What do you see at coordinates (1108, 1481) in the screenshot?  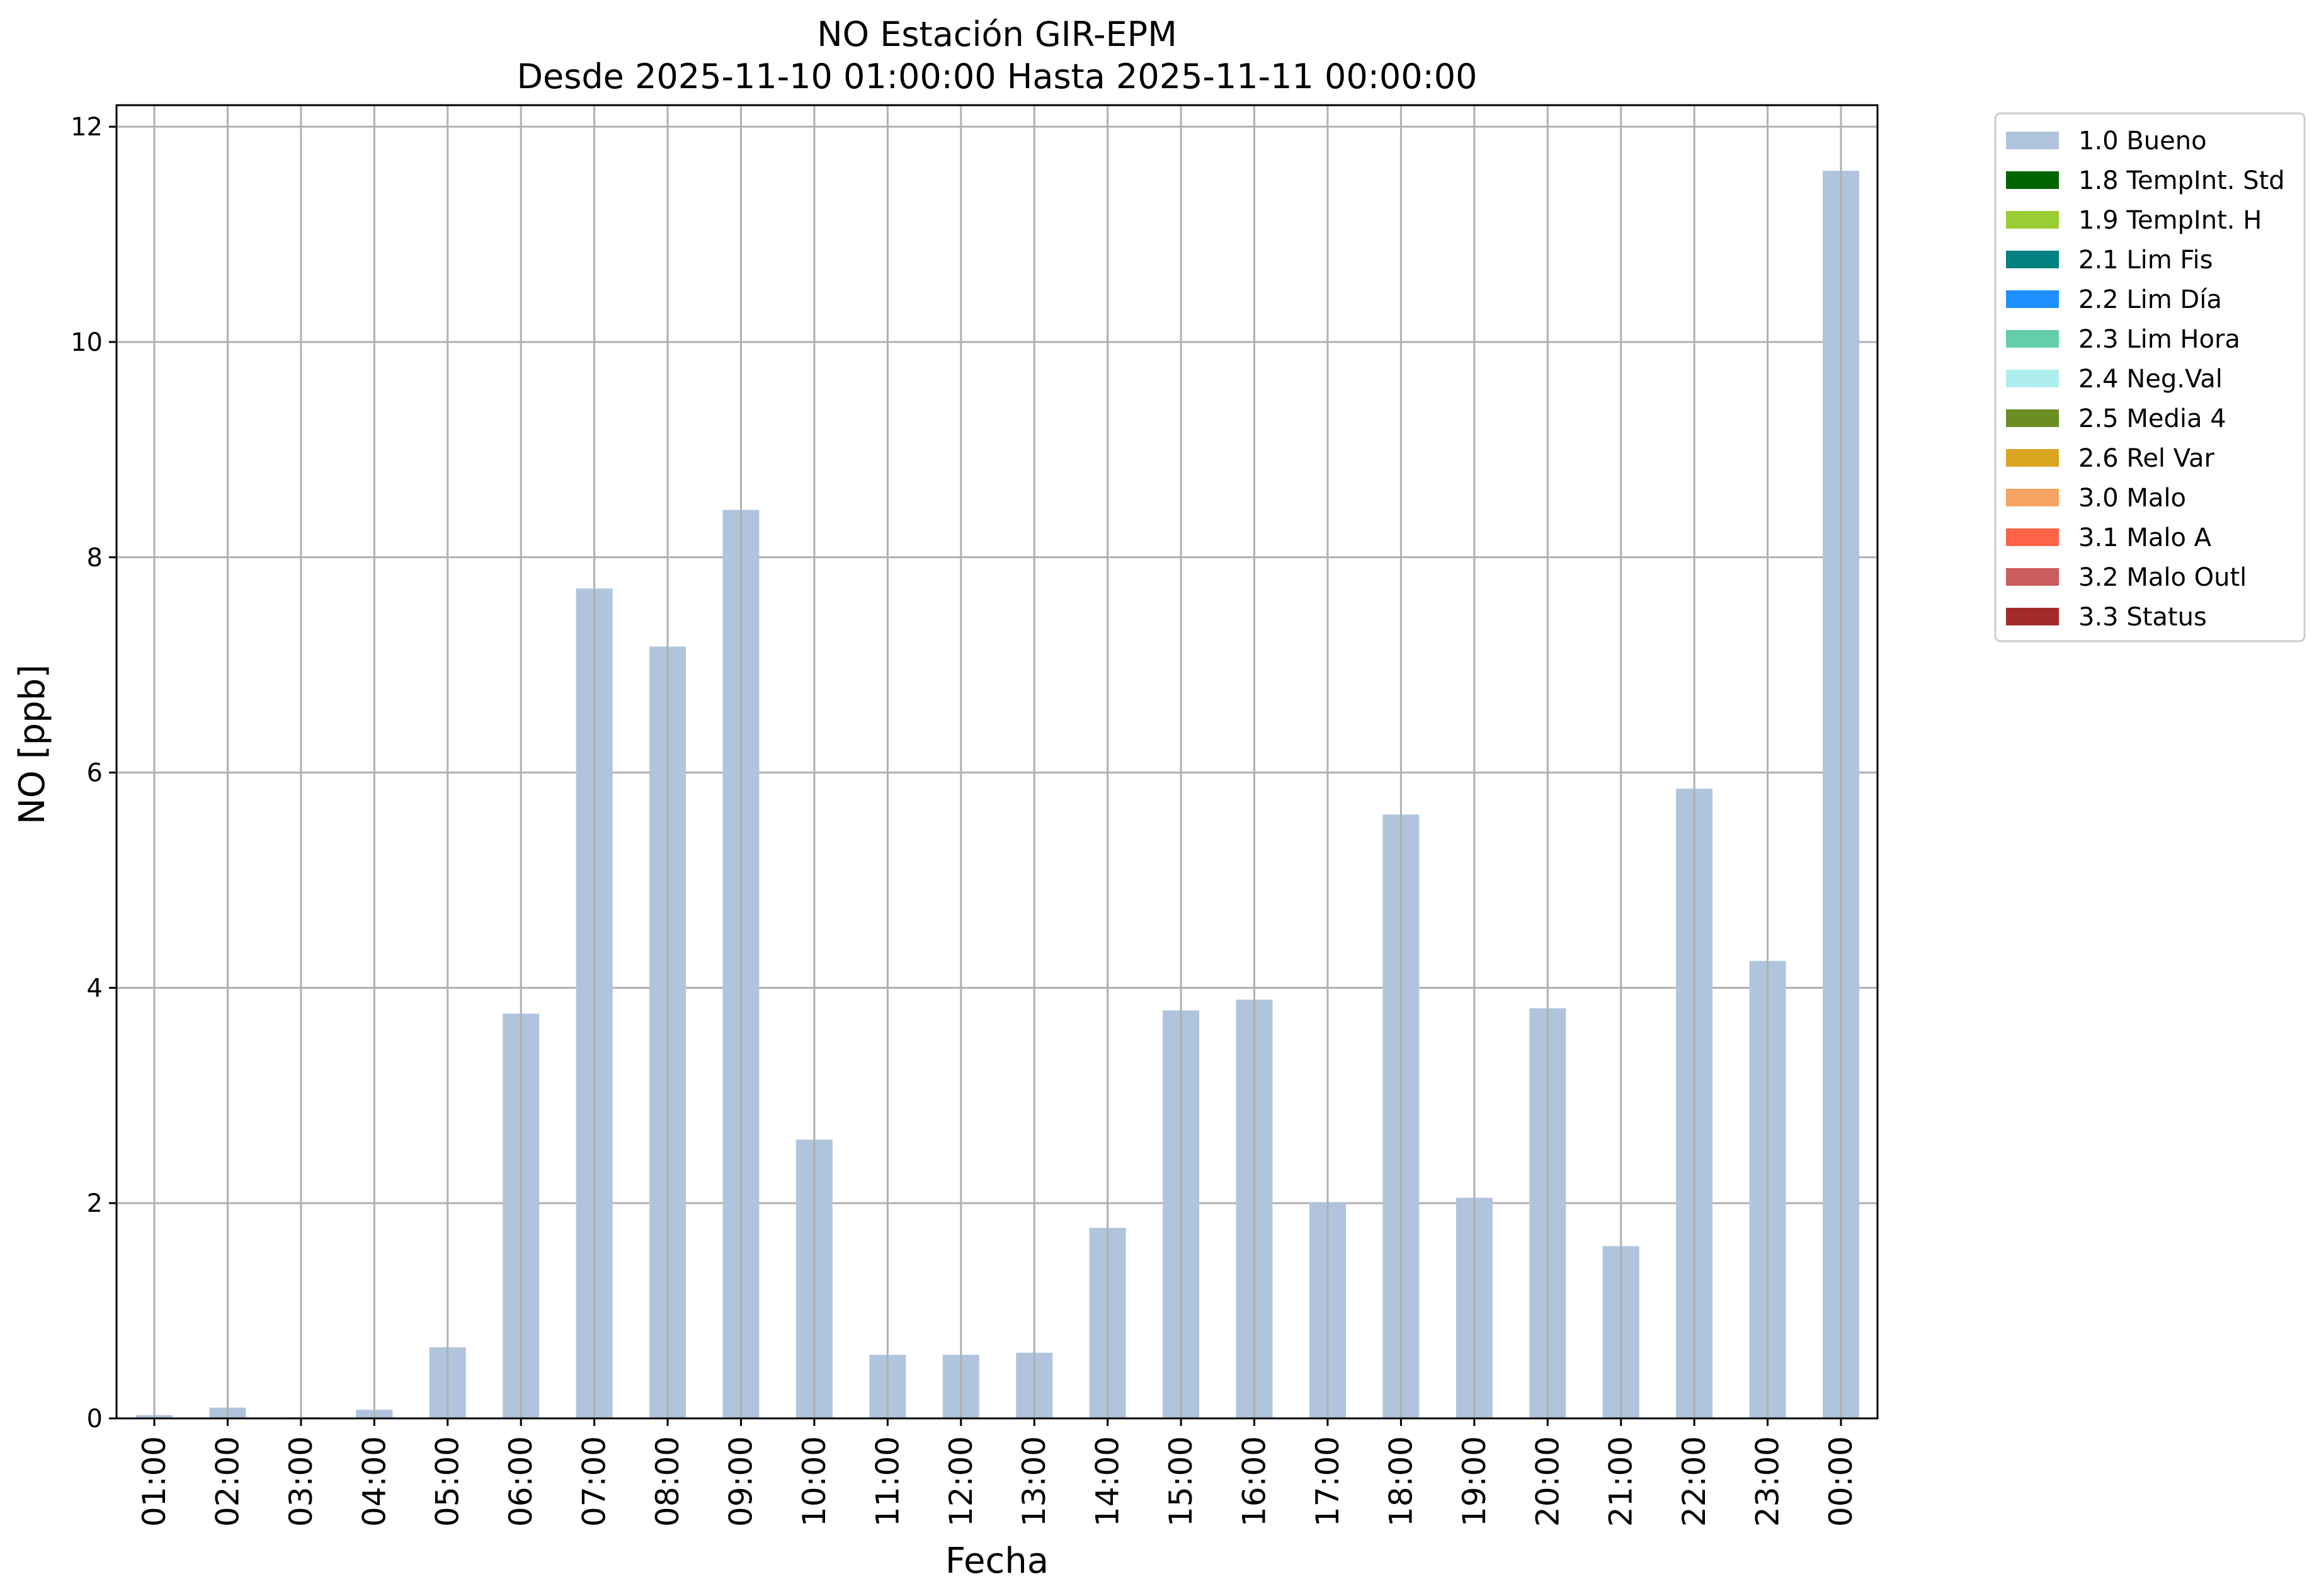 I see `x-tick-label: 14:00` at bounding box center [1108, 1481].